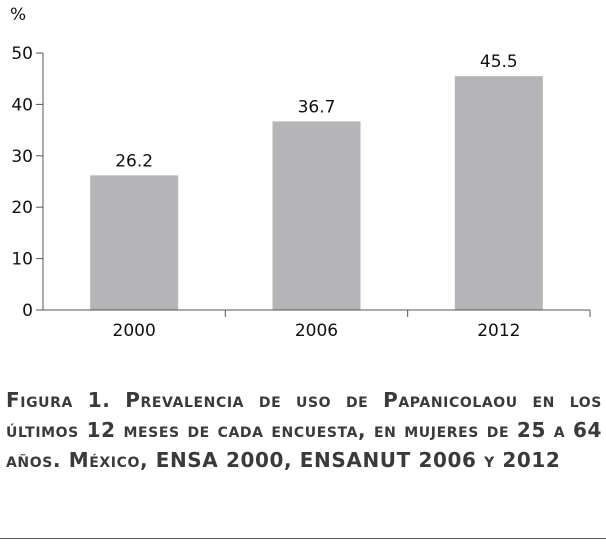  I want to click on y-tick-label: 20, so click(22, 208).